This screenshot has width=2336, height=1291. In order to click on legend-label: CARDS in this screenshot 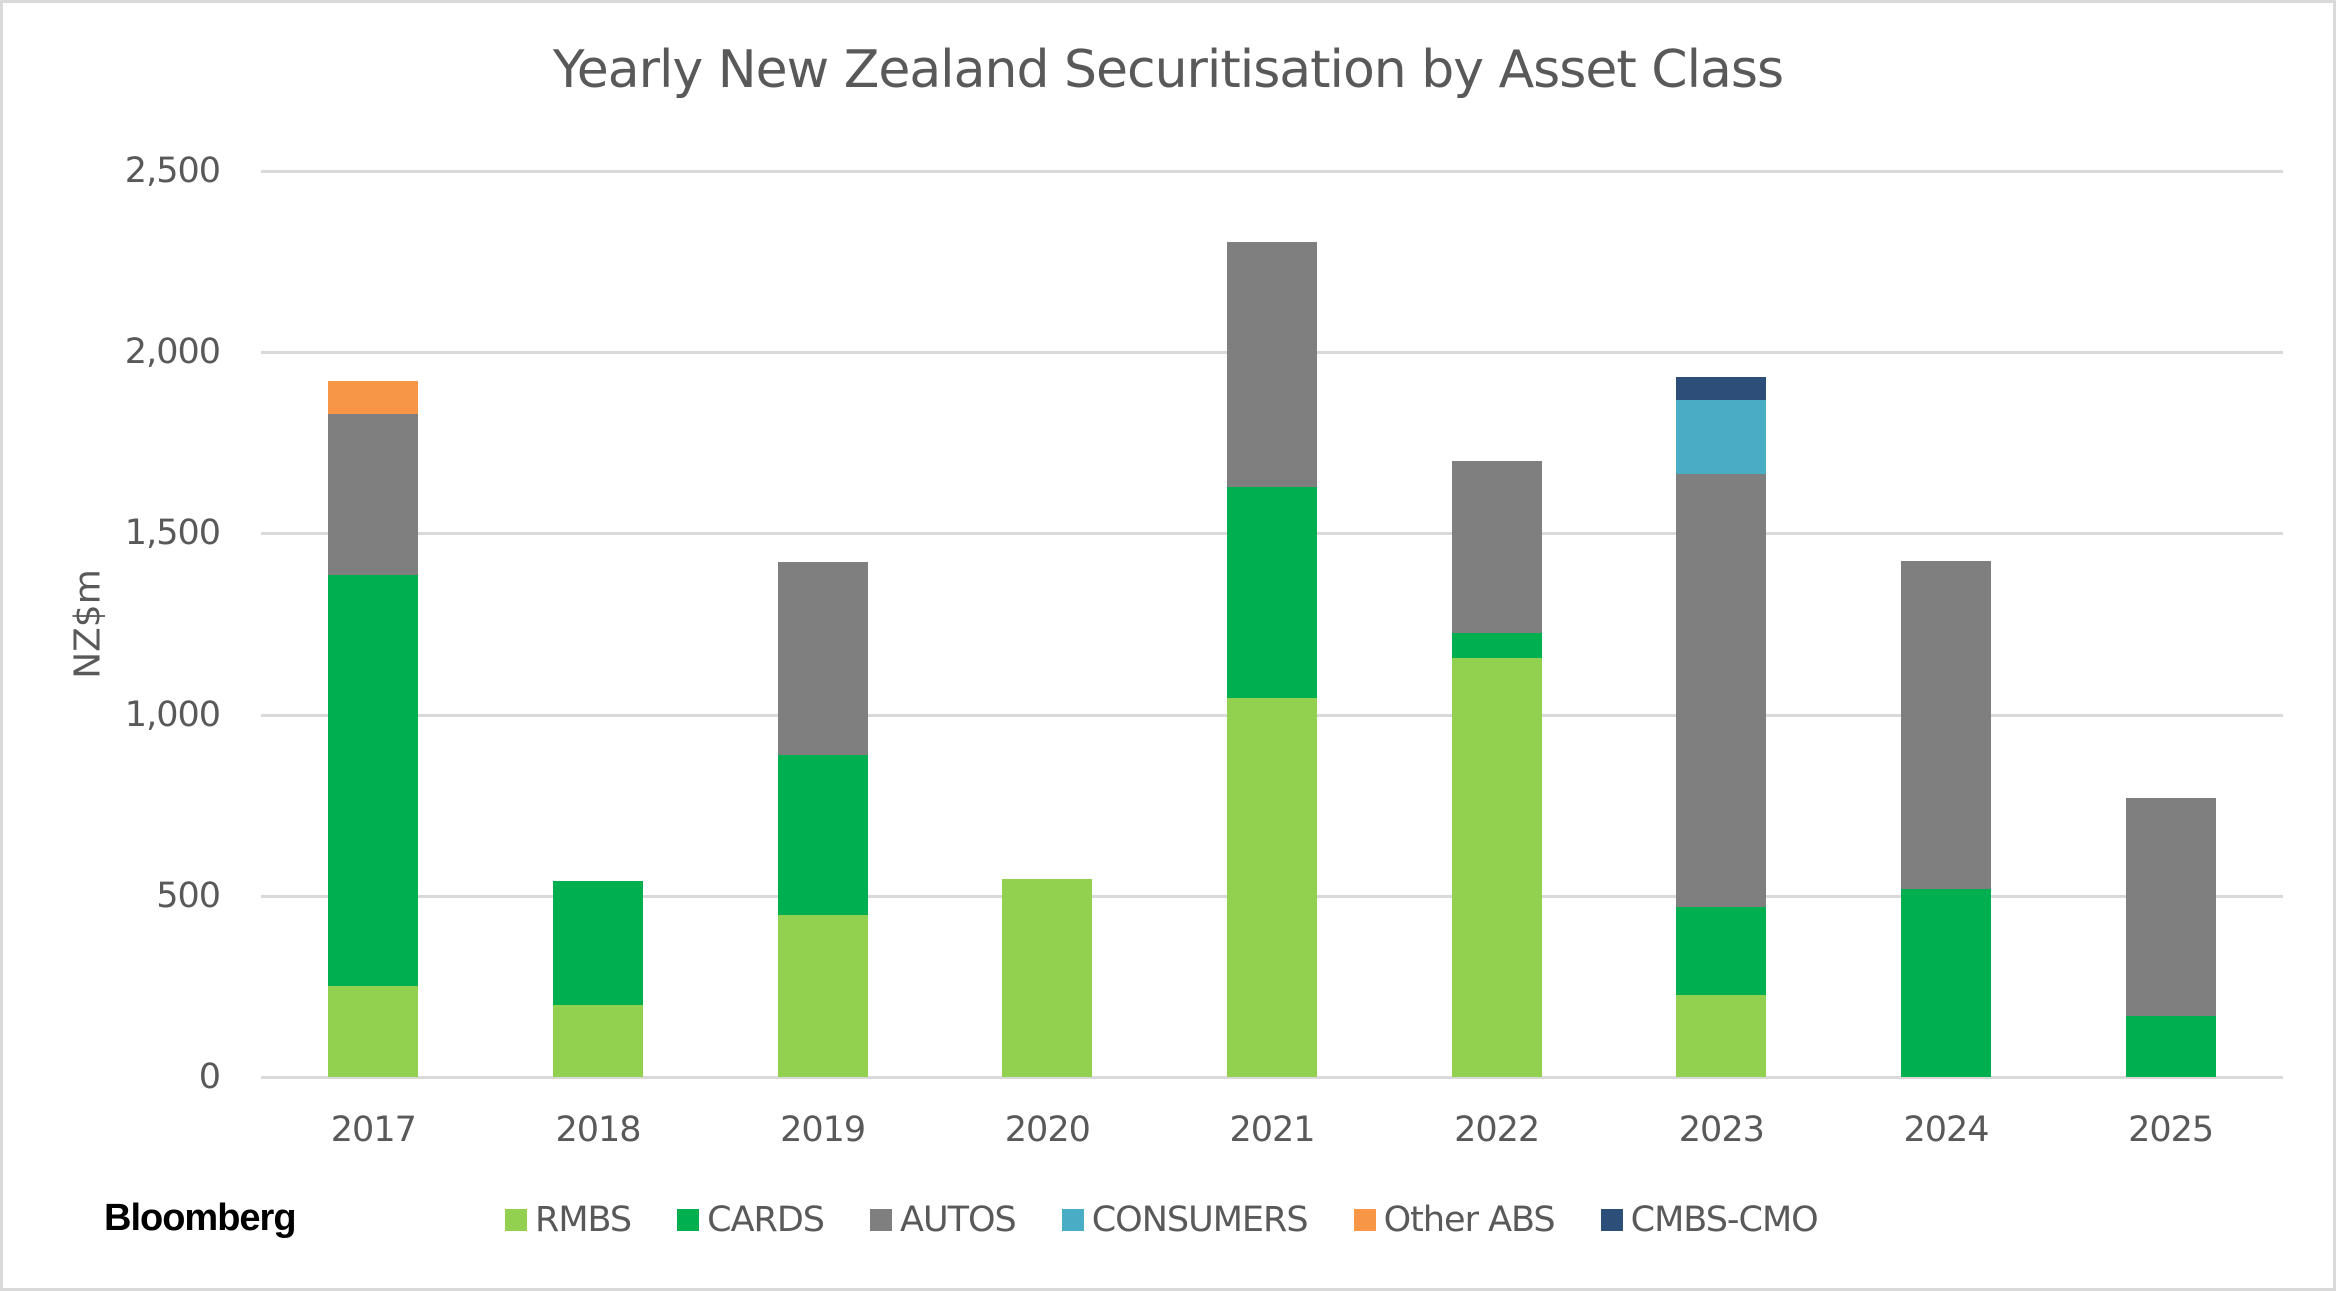, I will do `click(766, 1220)`.